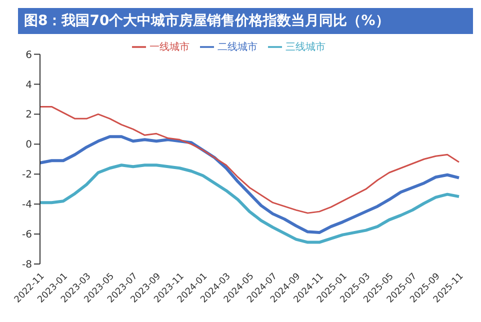  Describe the element at coordinates (27, 265) in the screenshot. I see `y-tick-label: -8` at that location.